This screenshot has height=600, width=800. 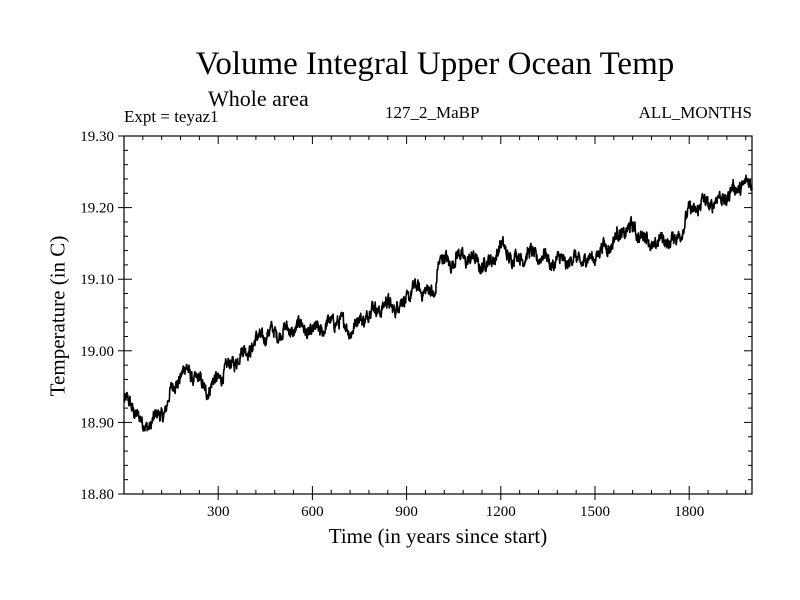 What do you see at coordinates (689, 512) in the screenshot?
I see `x-tick-label: 1800` at bounding box center [689, 512].